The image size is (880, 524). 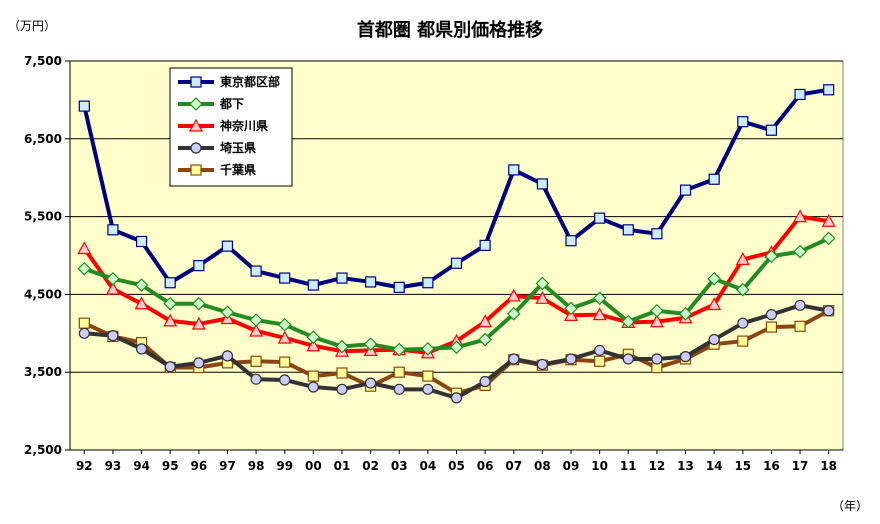 What do you see at coordinates (850, 506) in the screenshot?
I see `x-axis-unit-label: （年）` at bounding box center [850, 506].